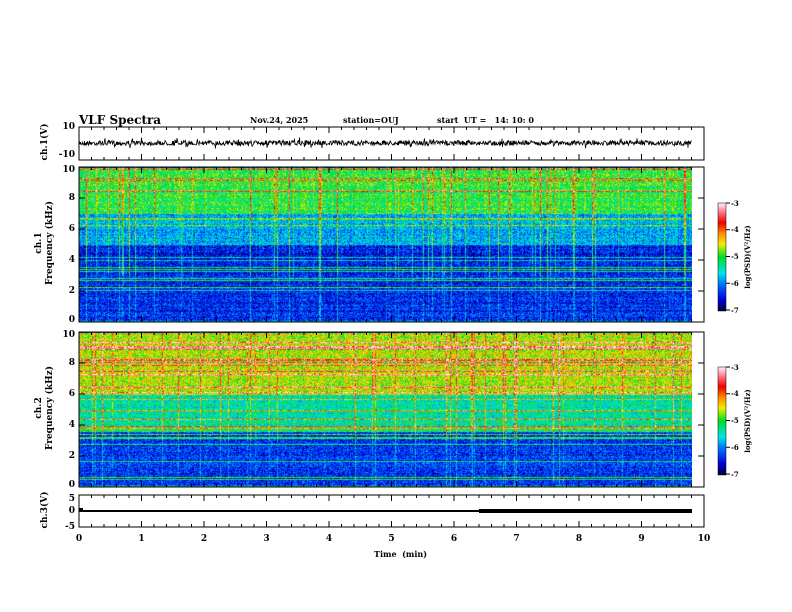  Describe the element at coordinates (71, 498) in the screenshot. I see `y-tick-label: 5` at that location.